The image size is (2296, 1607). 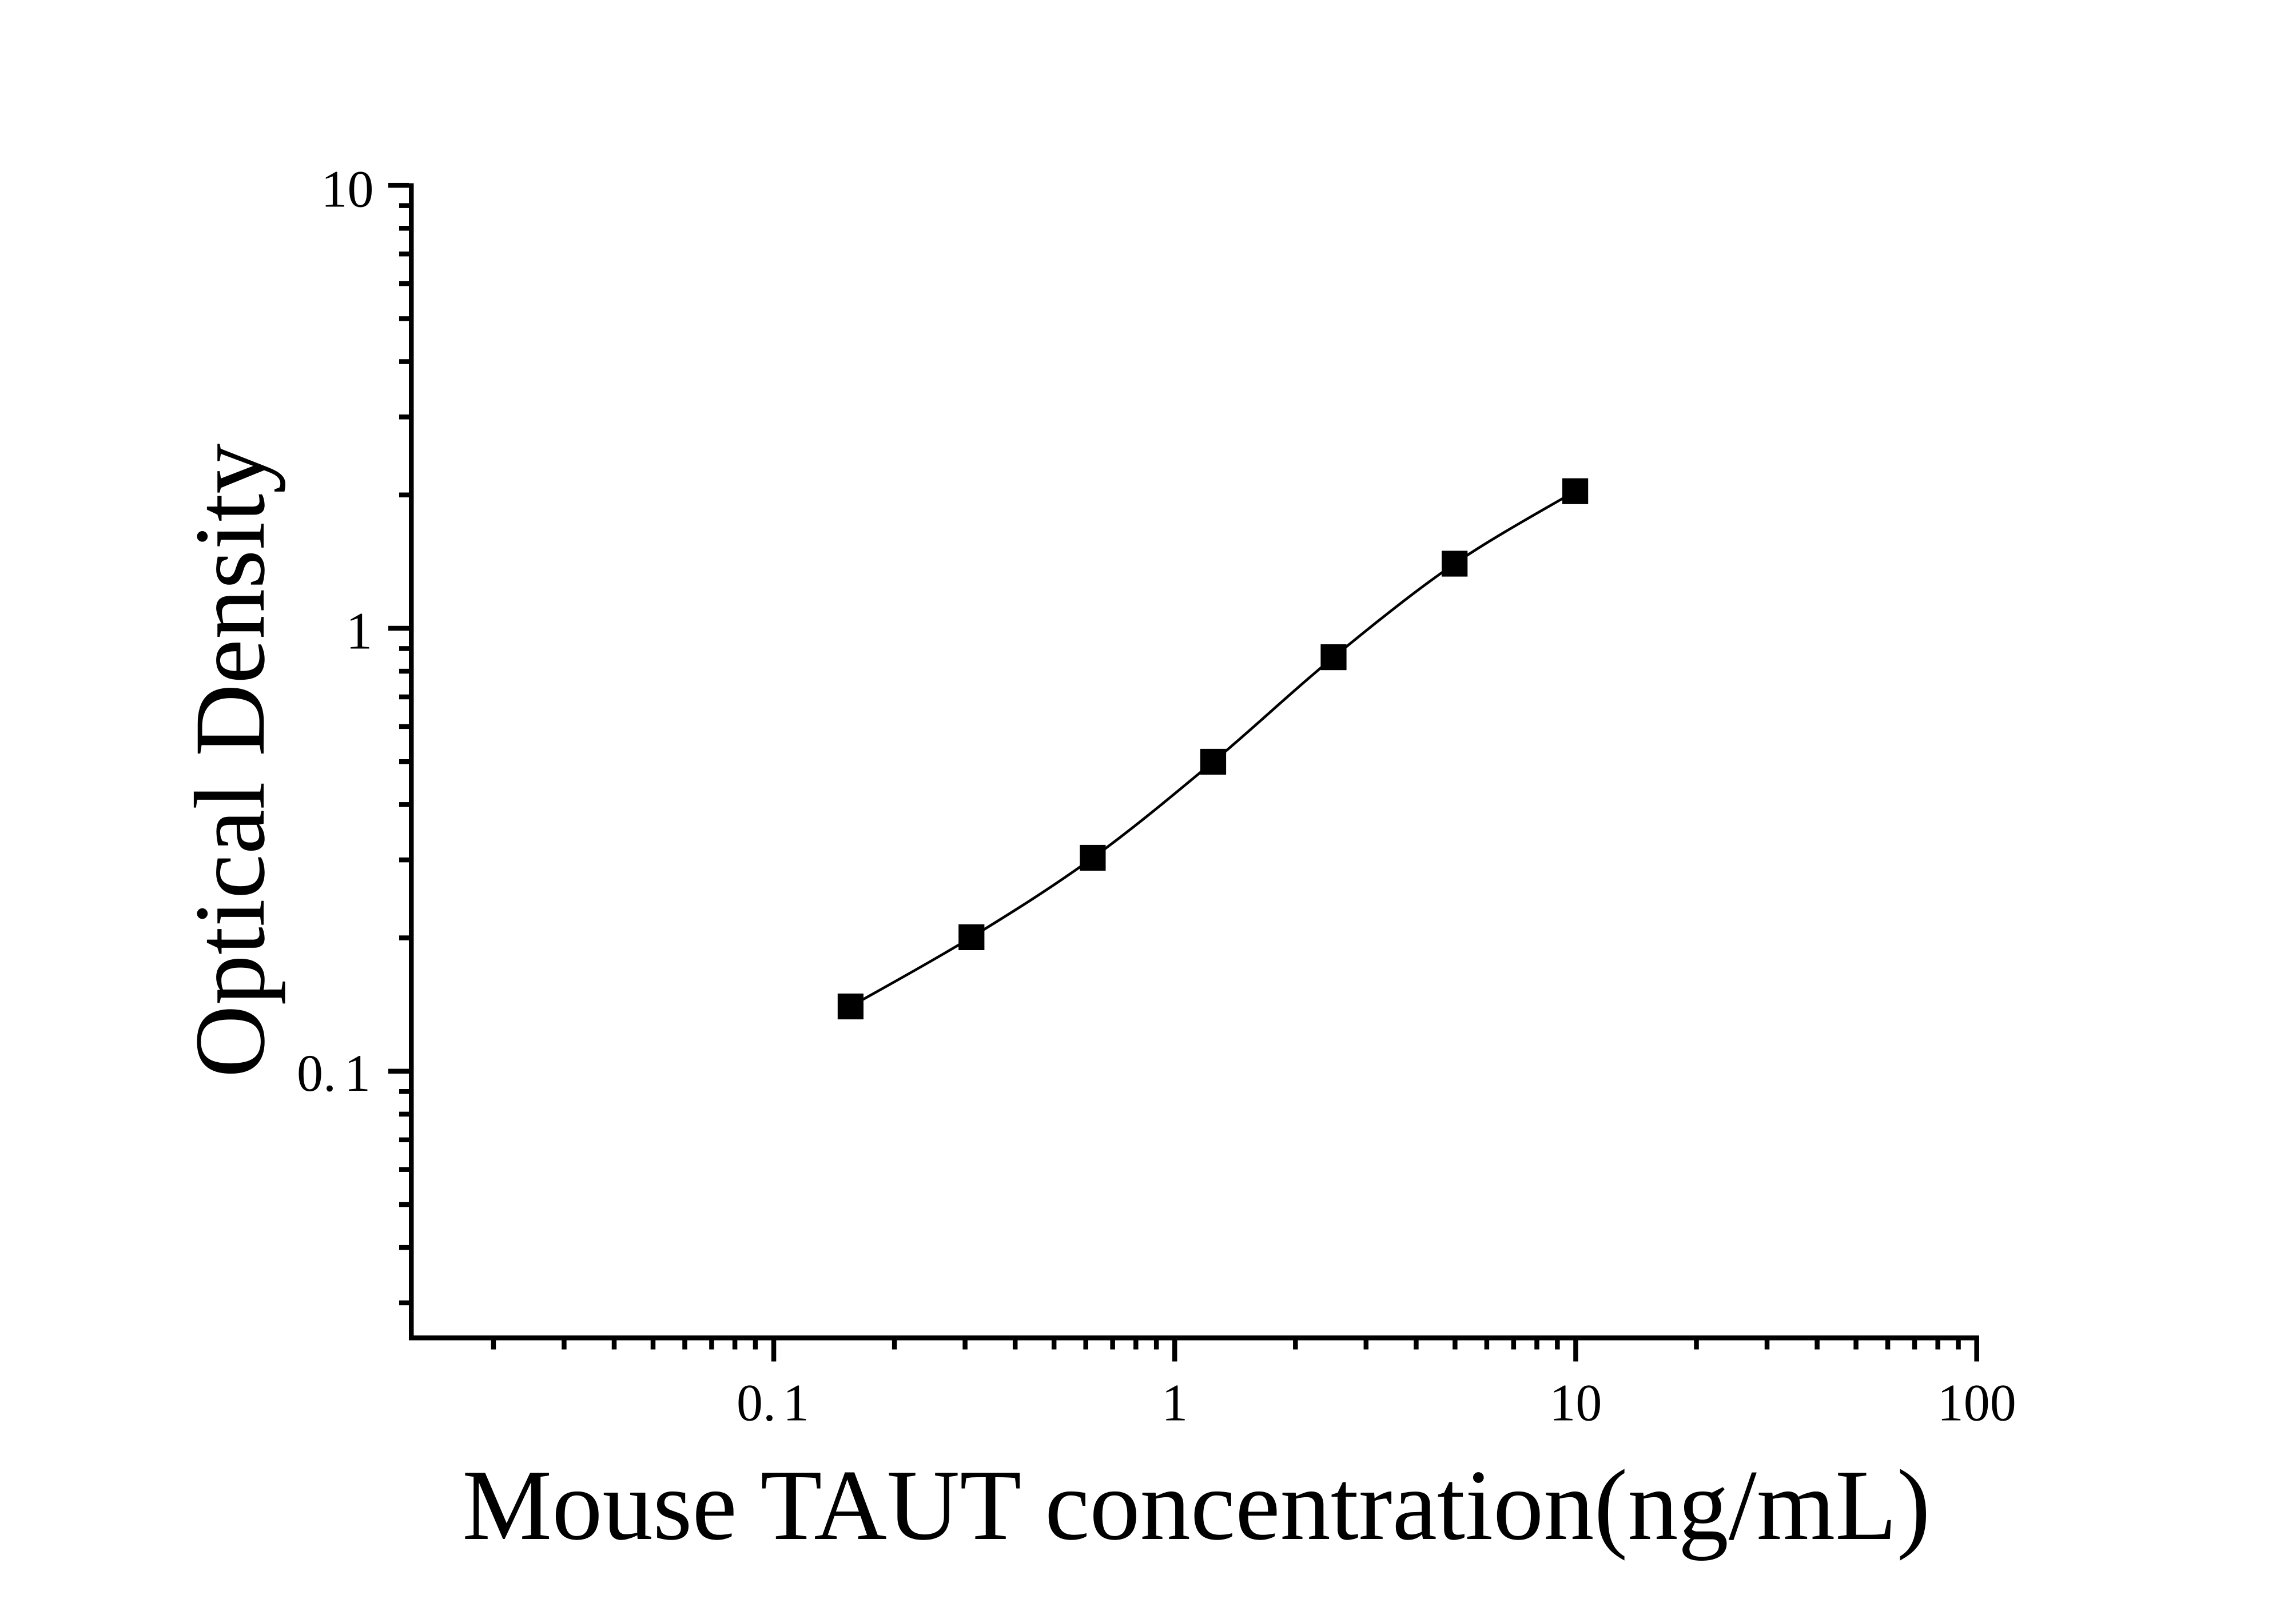 What do you see at coordinates (1196, 1505) in the screenshot?
I see `svg-text:Mouse TAUT concentration(ng/mL: Mouse TAUT concentration(ng/mL)` at bounding box center [1196, 1505].